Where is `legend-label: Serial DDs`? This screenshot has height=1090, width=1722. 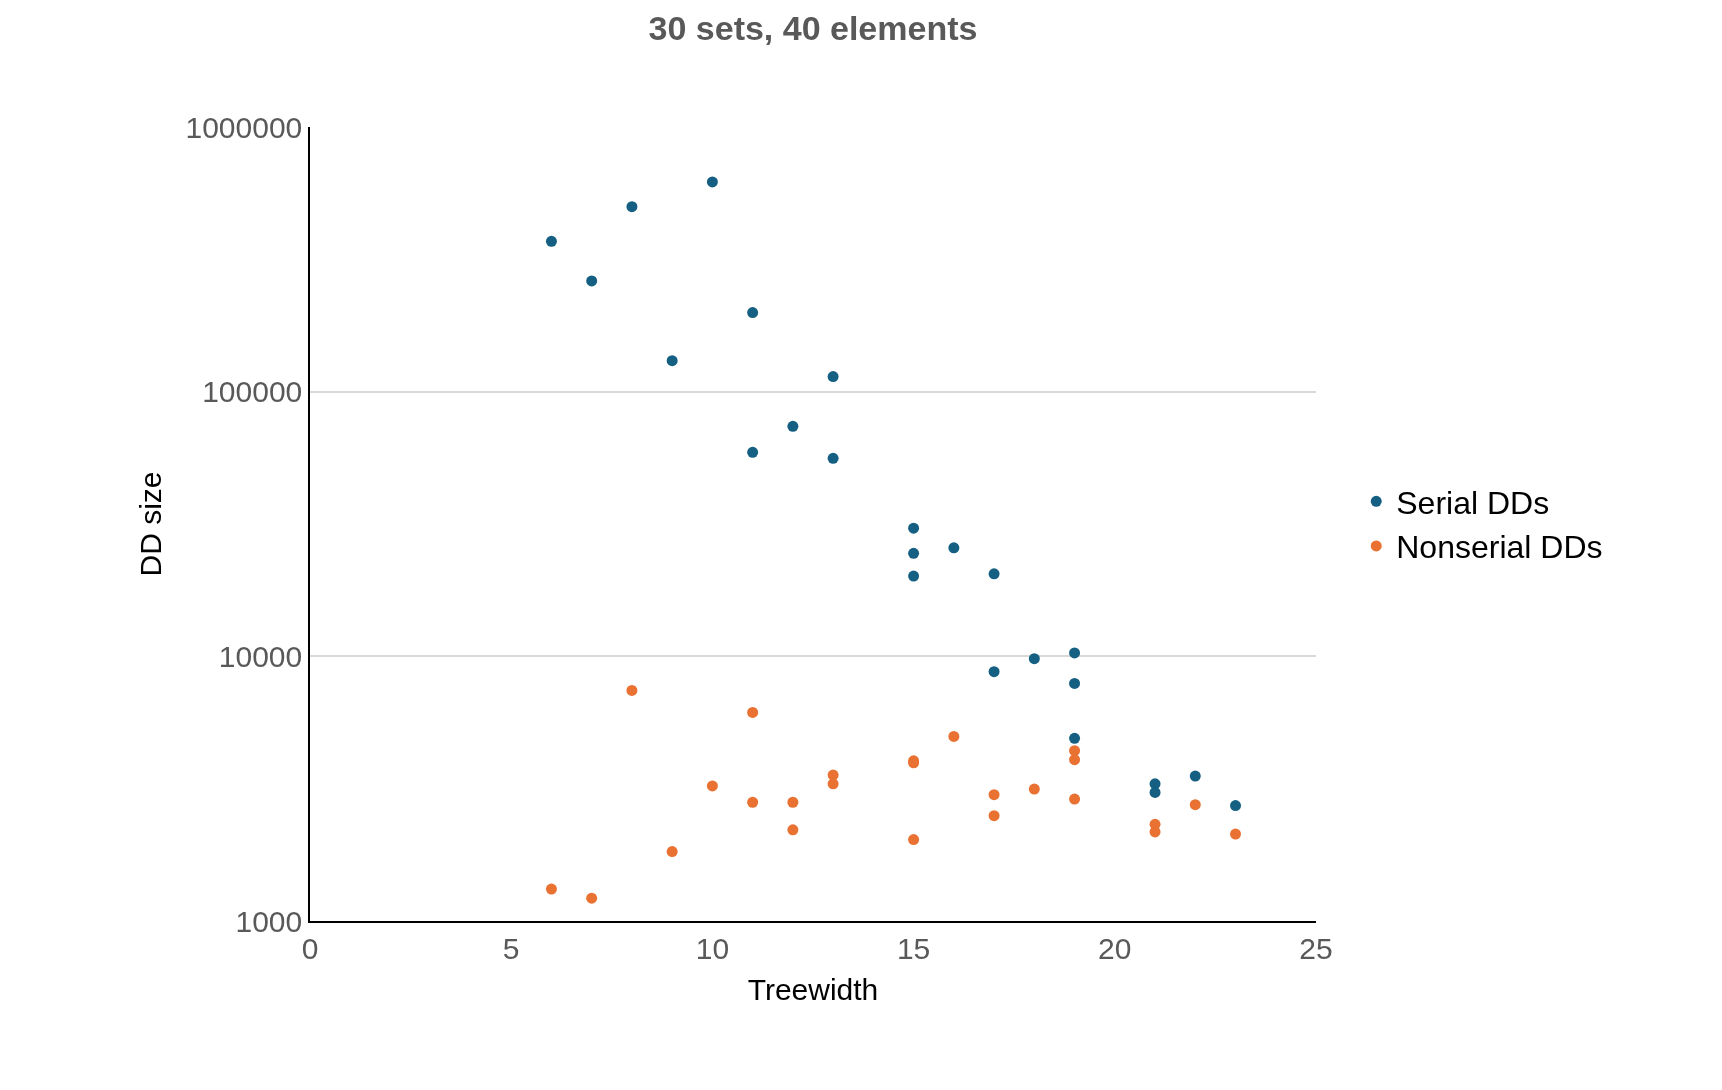 legend-label: Serial DDs is located at coordinates (1473, 502).